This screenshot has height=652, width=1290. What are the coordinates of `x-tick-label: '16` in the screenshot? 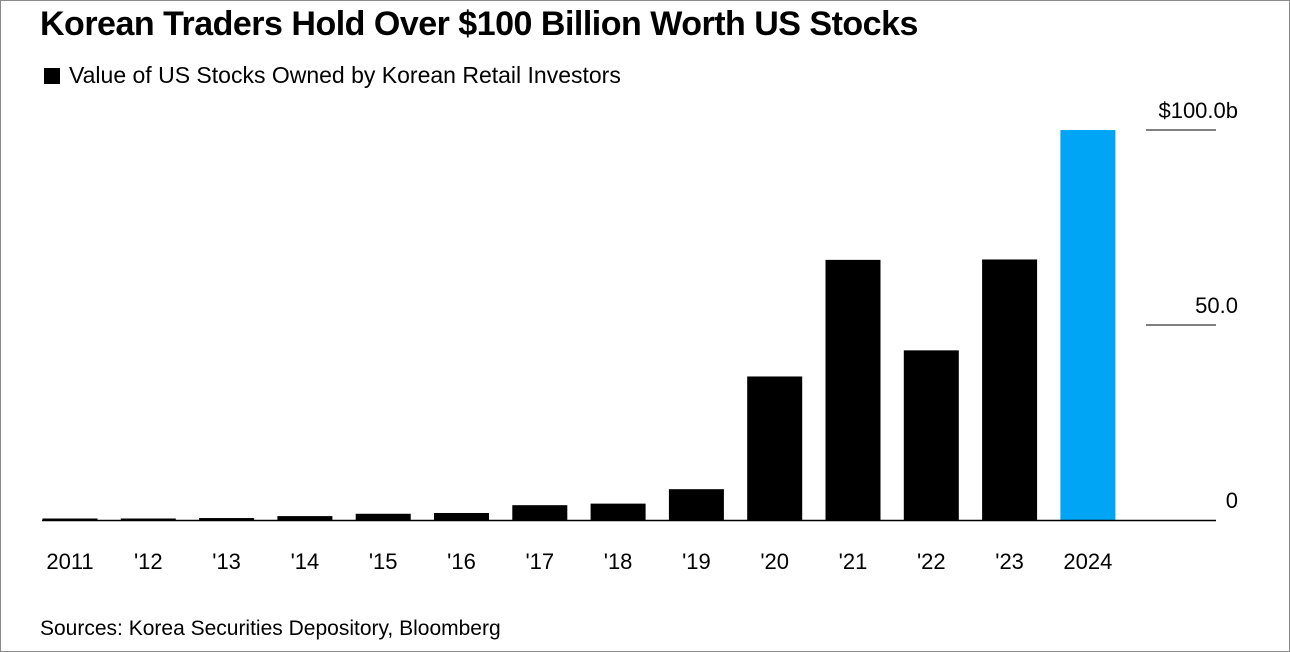 It's located at (461, 561).